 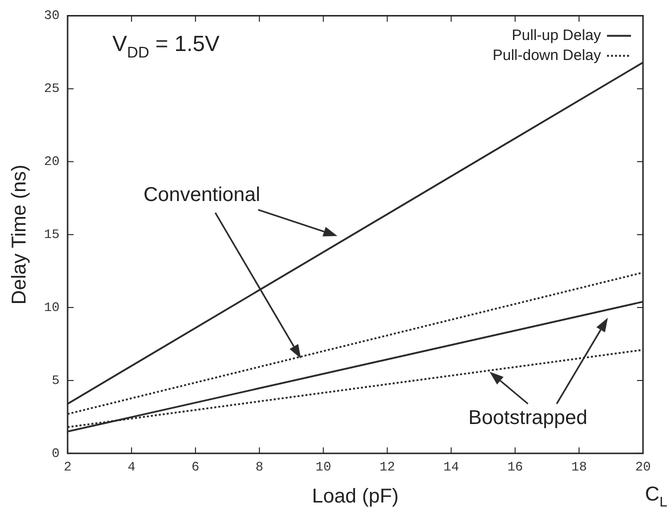 I want to click on x-tick-label: 2, so click(x=68, y=467).